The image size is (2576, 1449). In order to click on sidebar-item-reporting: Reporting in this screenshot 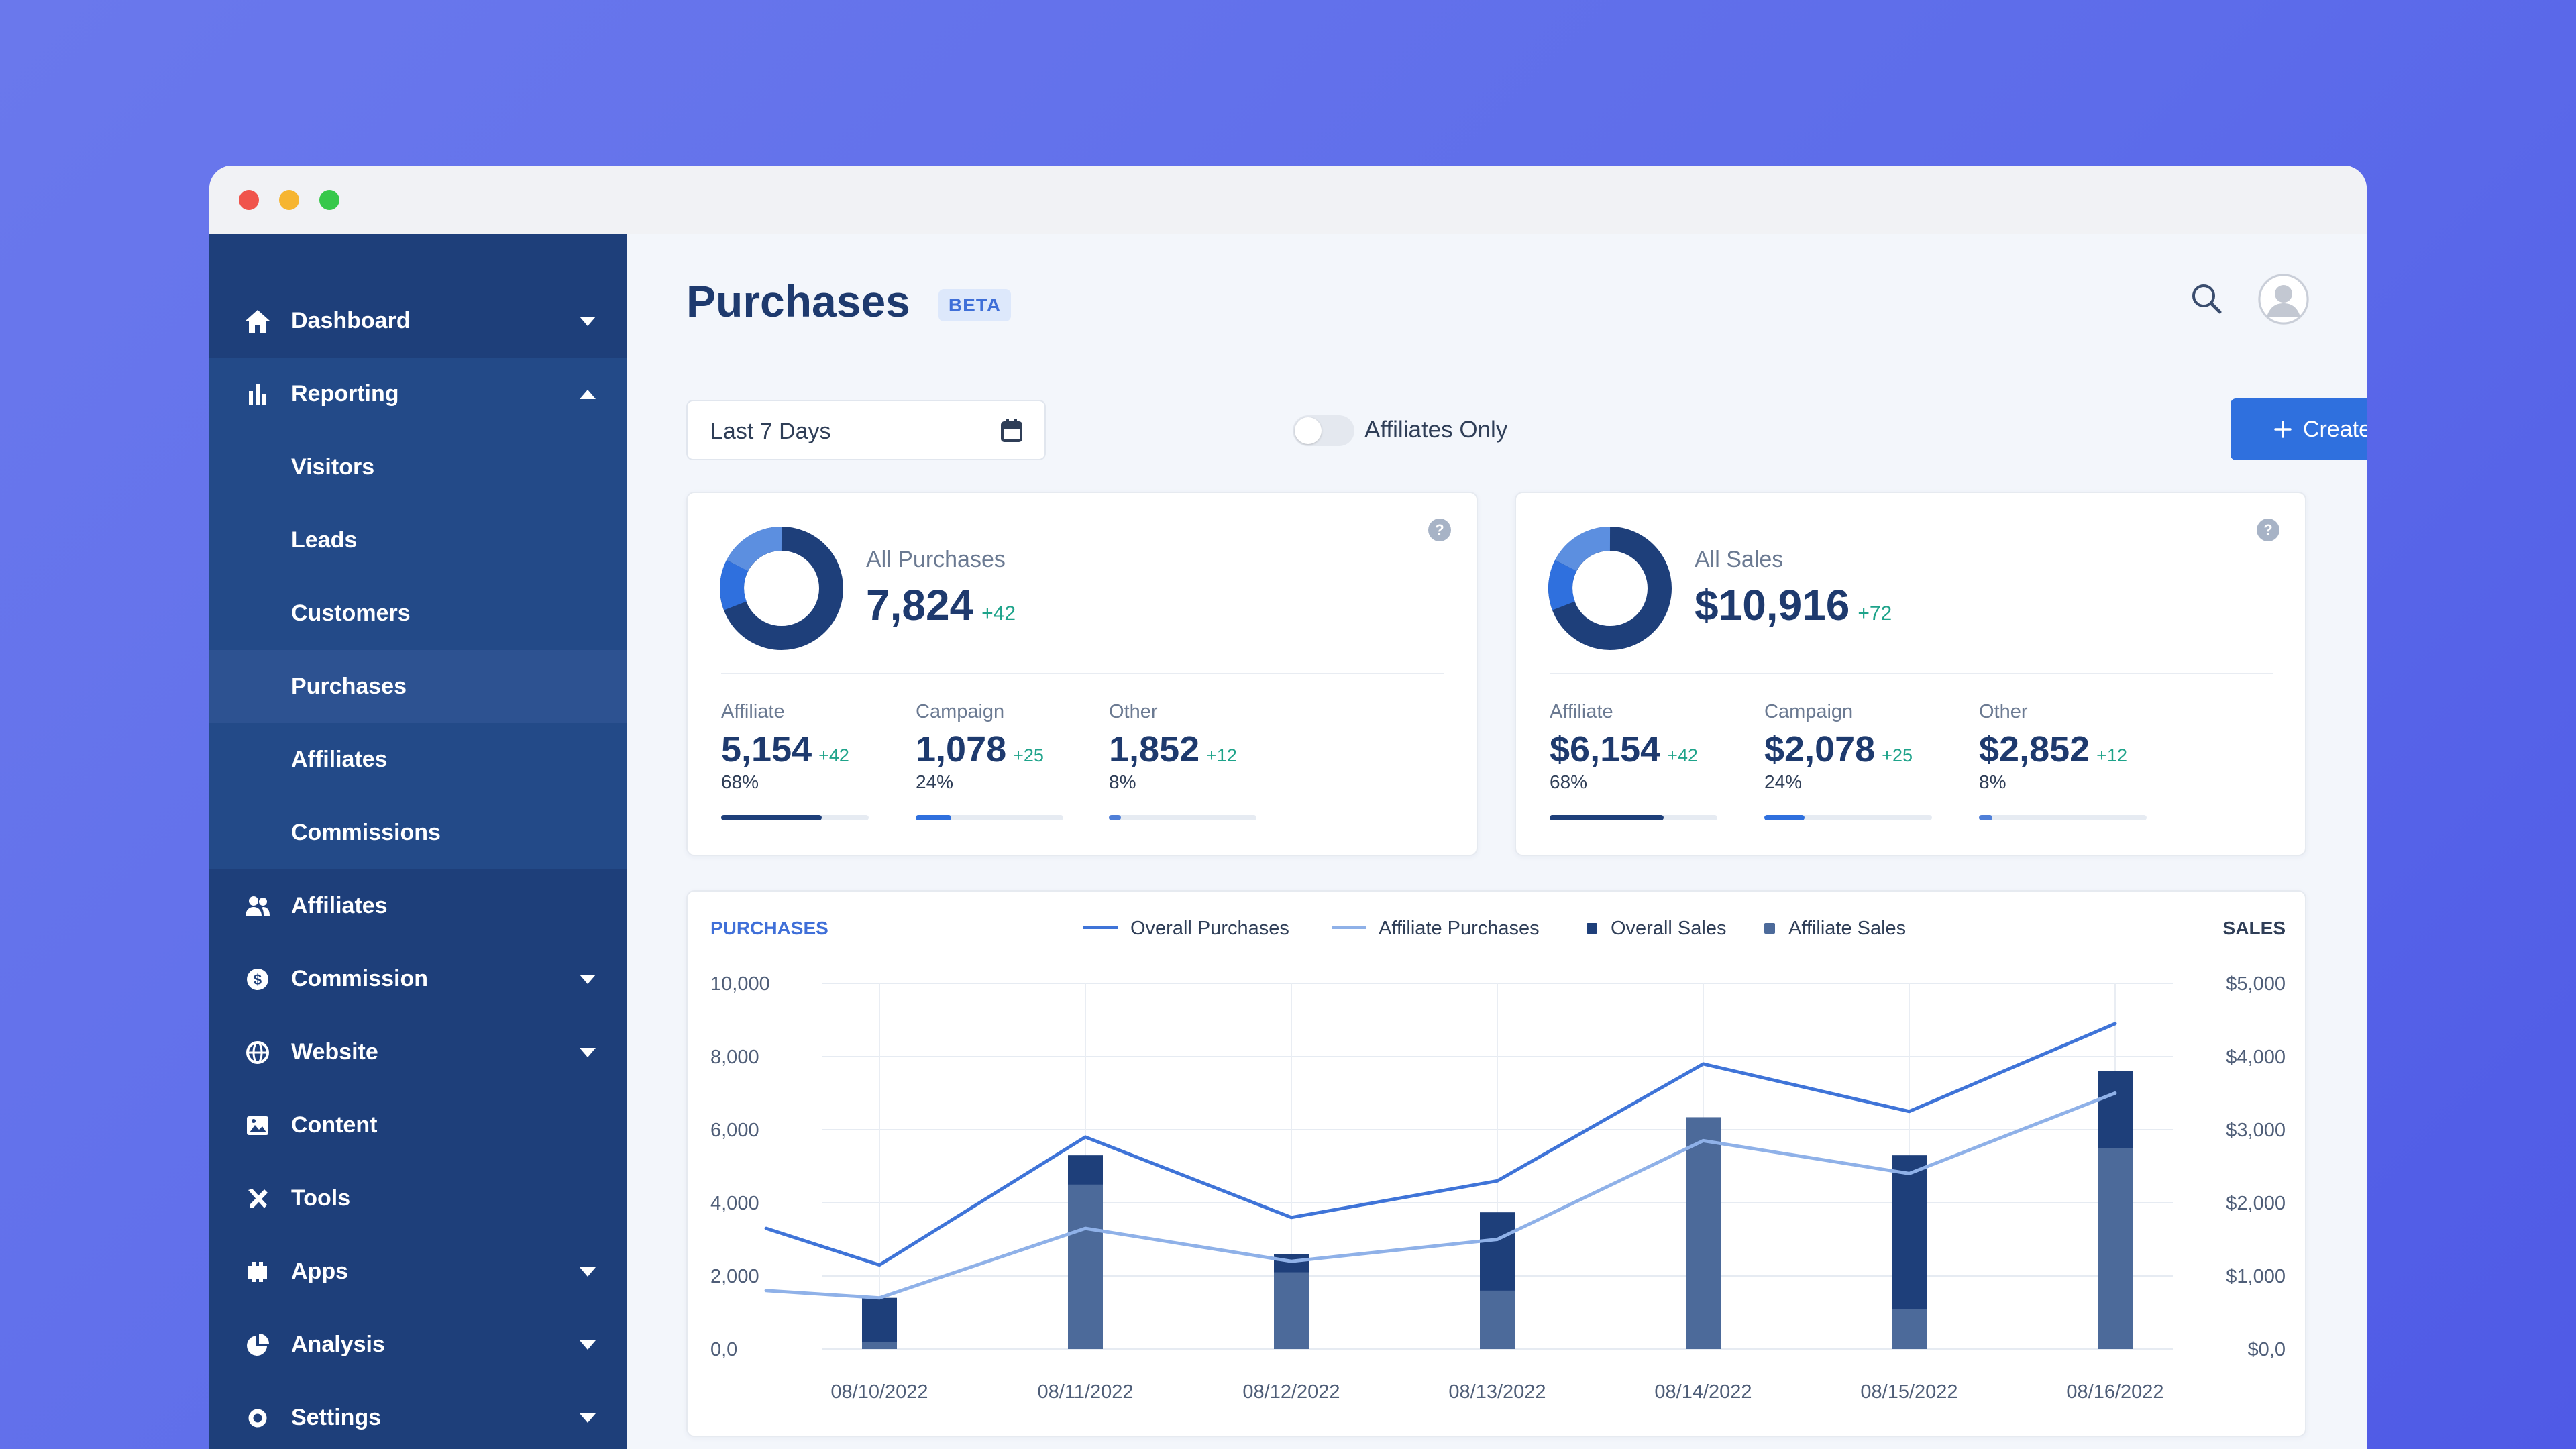, I will do `click(418, 394)`.